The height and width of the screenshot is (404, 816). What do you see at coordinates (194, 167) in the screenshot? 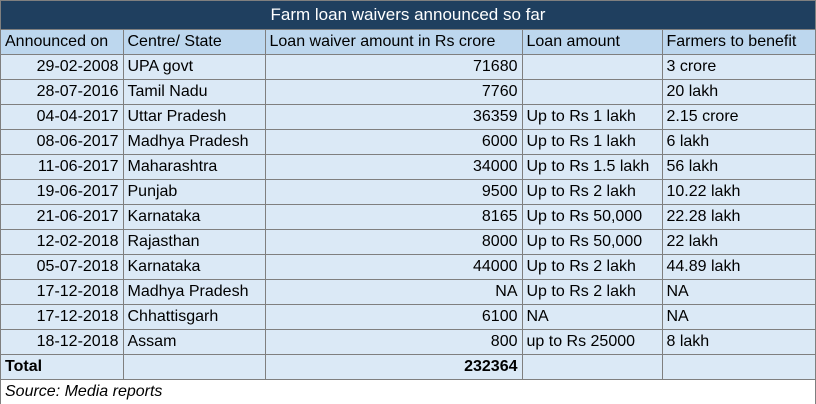
I see `cell-centre-state: Maharashtra` at bounding box center [194, 167].